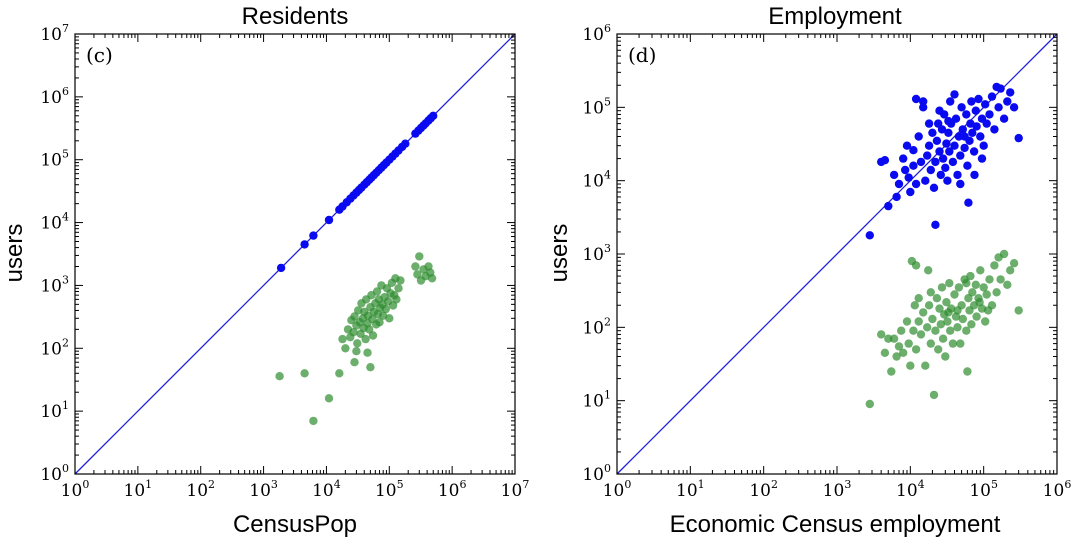 The height and width of the screenshot is (550, 1080). I want to click on y-tick-label: 10², so click(54, 347).